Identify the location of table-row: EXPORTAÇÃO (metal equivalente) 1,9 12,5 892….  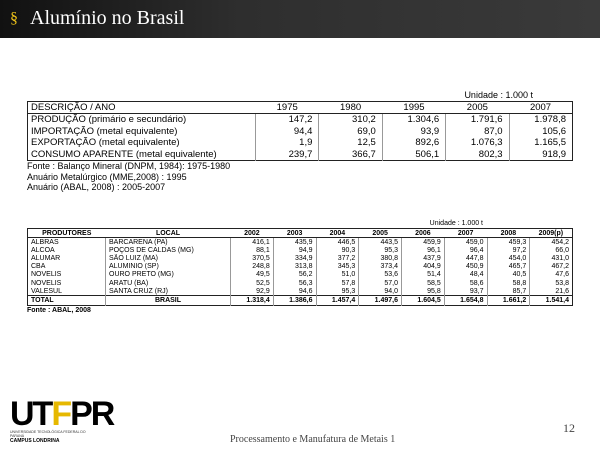
(300, 143).